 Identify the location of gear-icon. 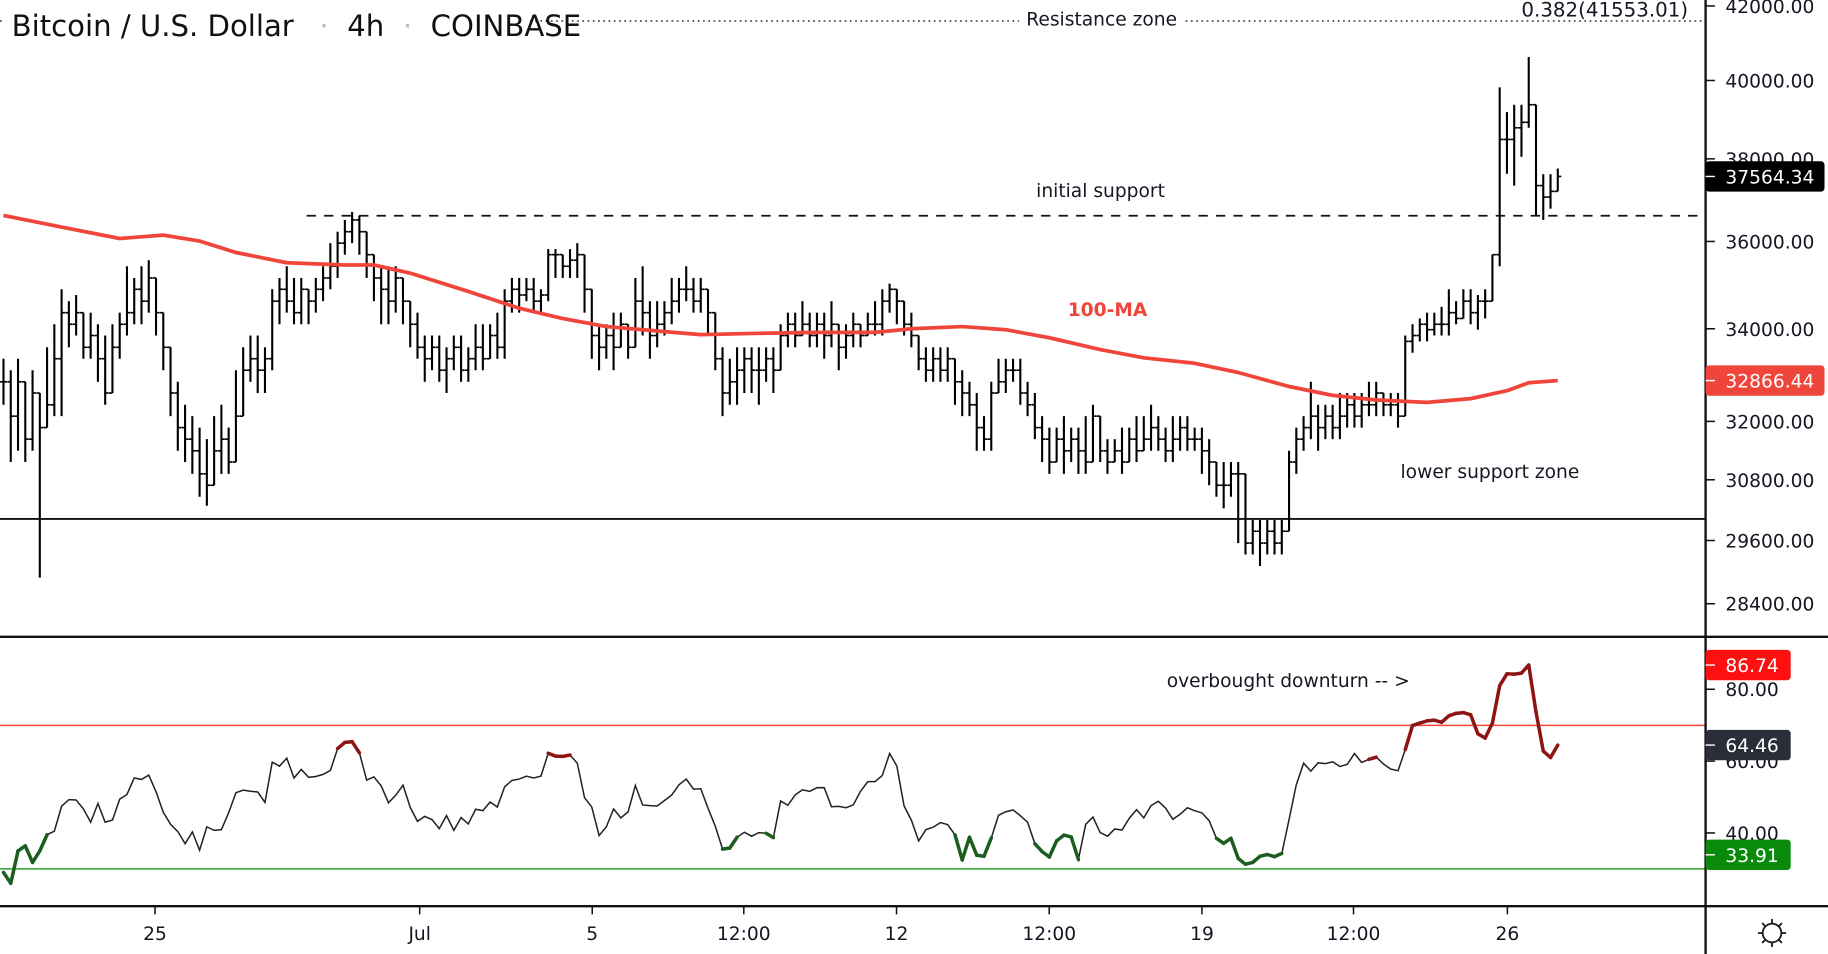
(1772, 933).